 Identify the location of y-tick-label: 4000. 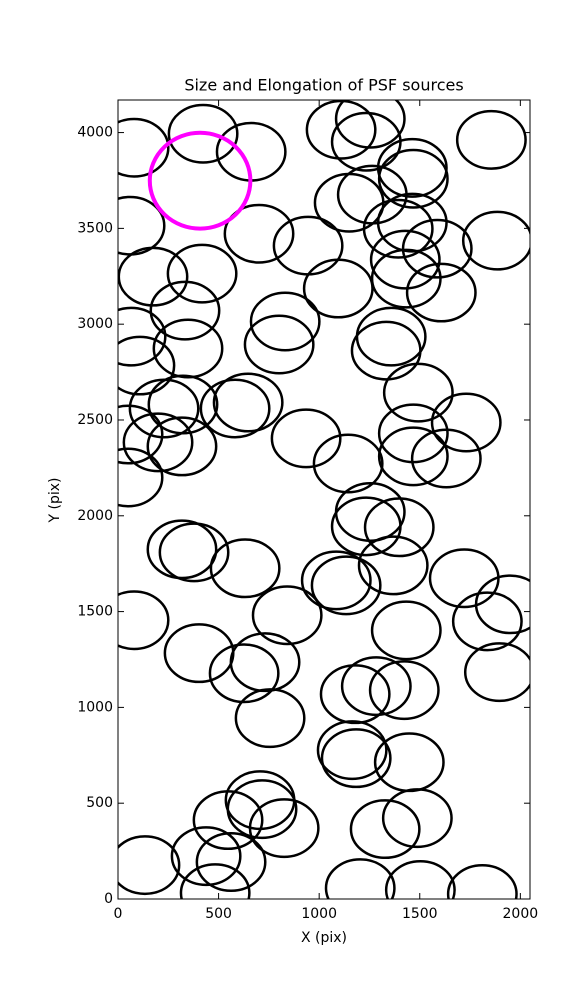
(95, 133).